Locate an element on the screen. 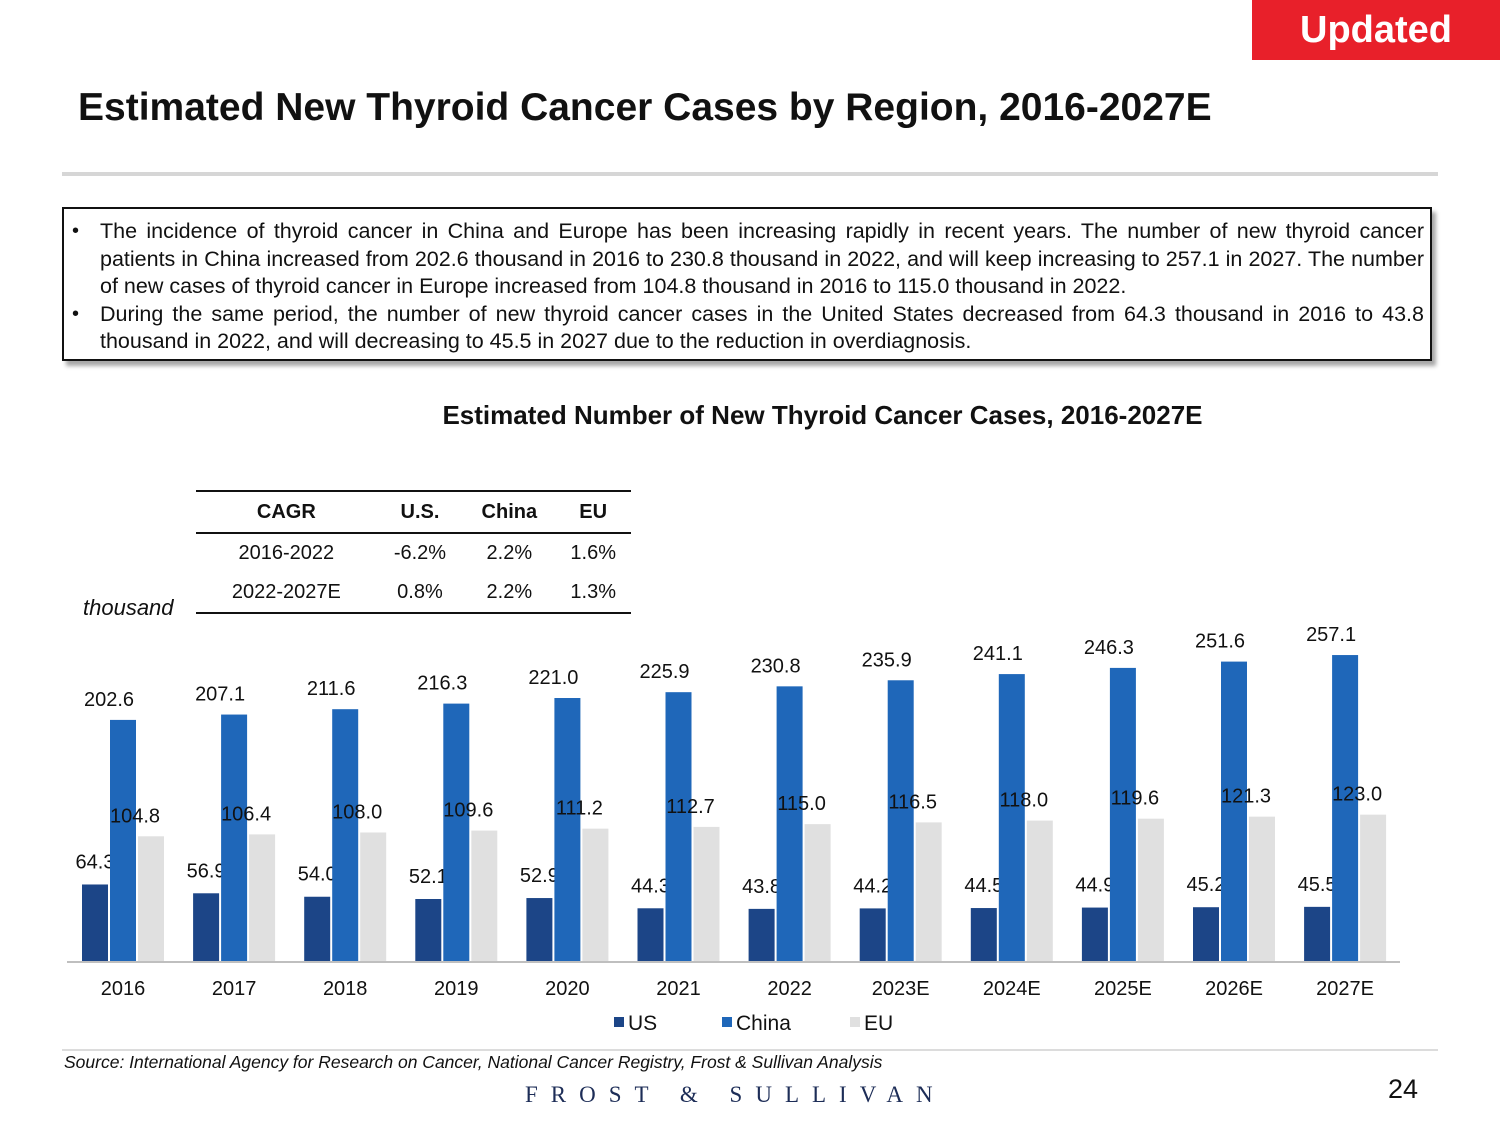 The height and width of the screenshot is (1125, 1500). data-label-china: 246.3 is located at coordinates (1109, 648).